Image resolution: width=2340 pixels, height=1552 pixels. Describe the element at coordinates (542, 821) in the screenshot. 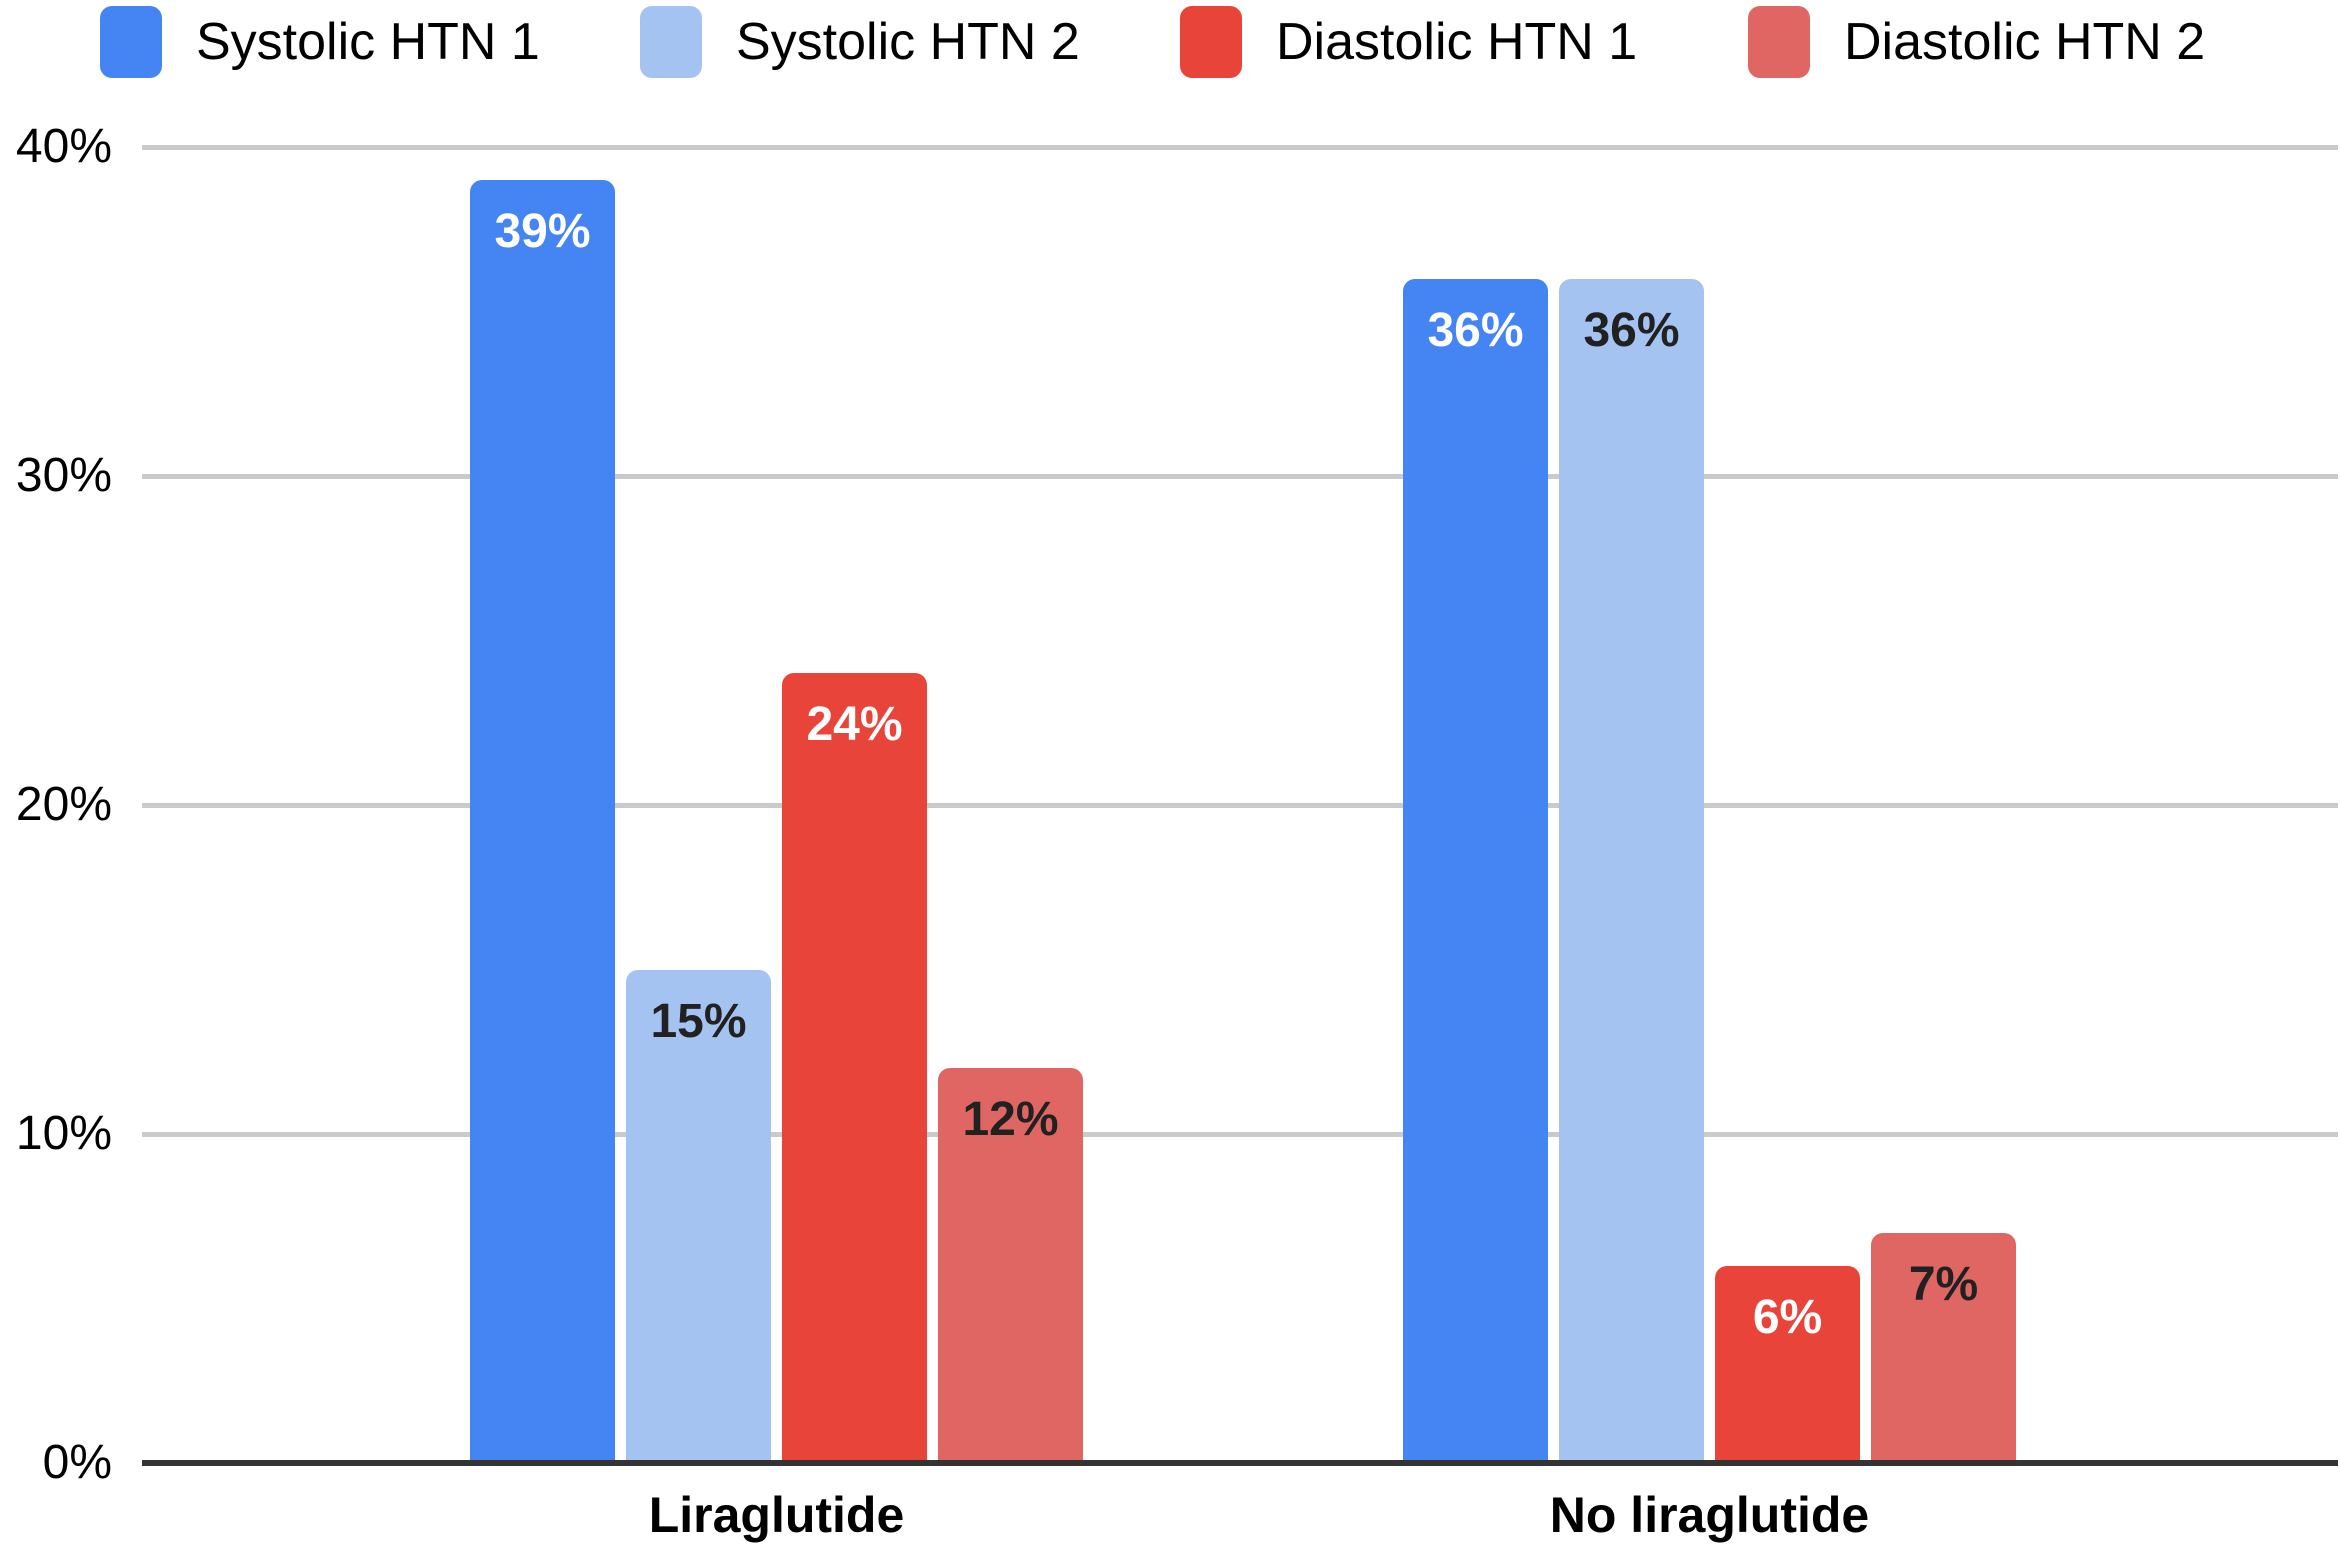

I see `bar-liraglutide-systolic-htn-1: 39%` at that location.